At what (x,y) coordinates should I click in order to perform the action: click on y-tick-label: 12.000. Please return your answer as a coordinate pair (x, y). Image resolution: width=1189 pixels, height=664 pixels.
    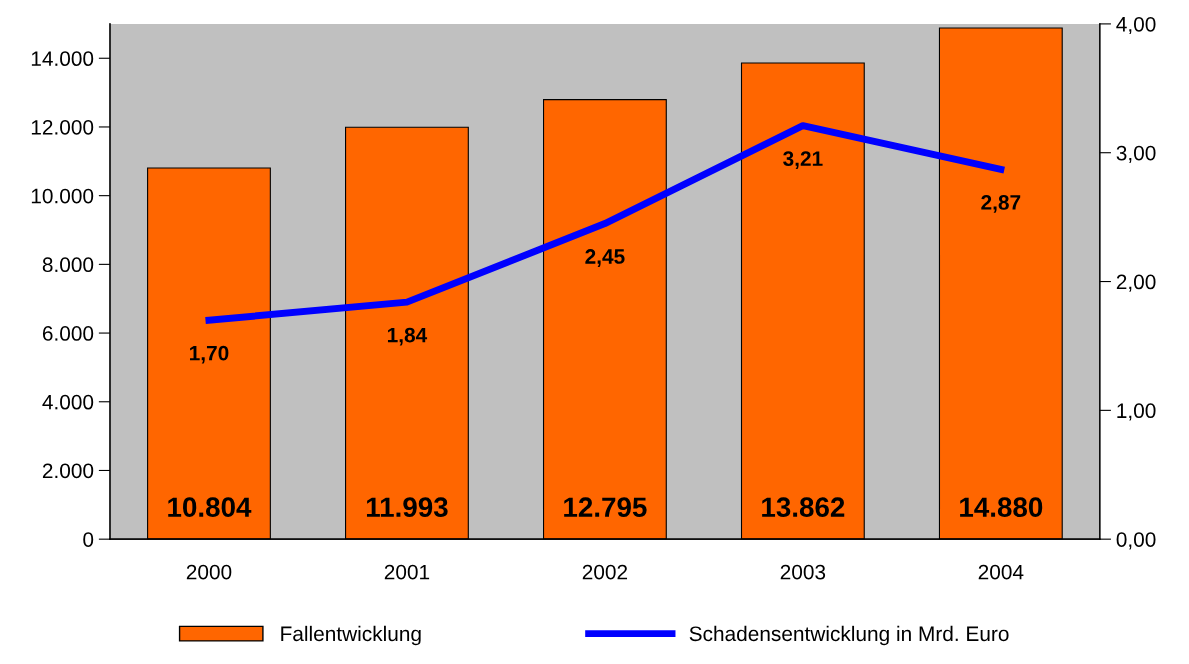
    Looking at the image, I should click on (62, 127).